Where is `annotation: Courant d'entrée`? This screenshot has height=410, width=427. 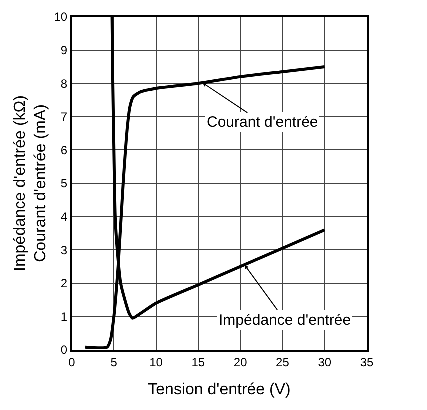 annotation: Courant d'entrée is located at coordinates (262, 122).